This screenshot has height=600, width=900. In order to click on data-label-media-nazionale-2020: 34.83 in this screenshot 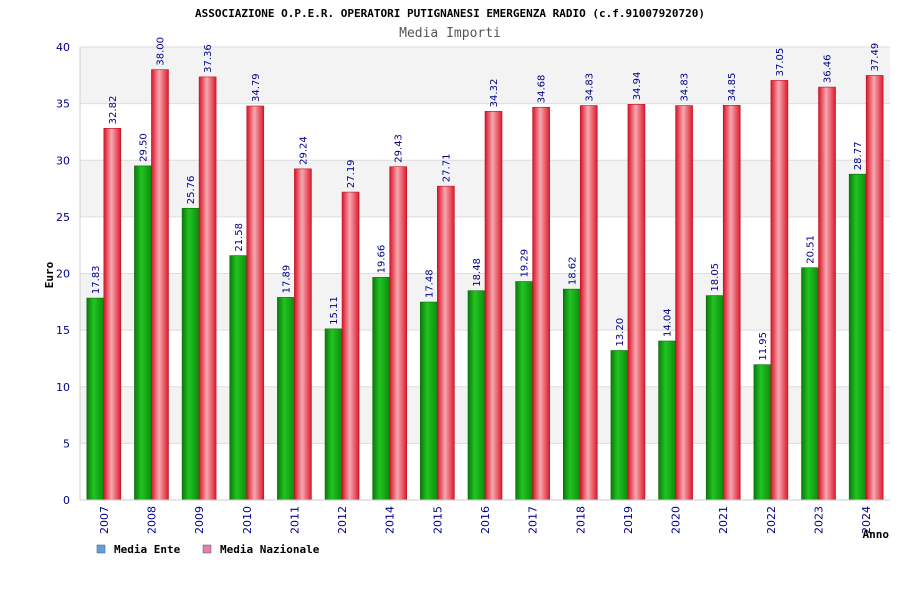, I will do `click(685, 87)`.